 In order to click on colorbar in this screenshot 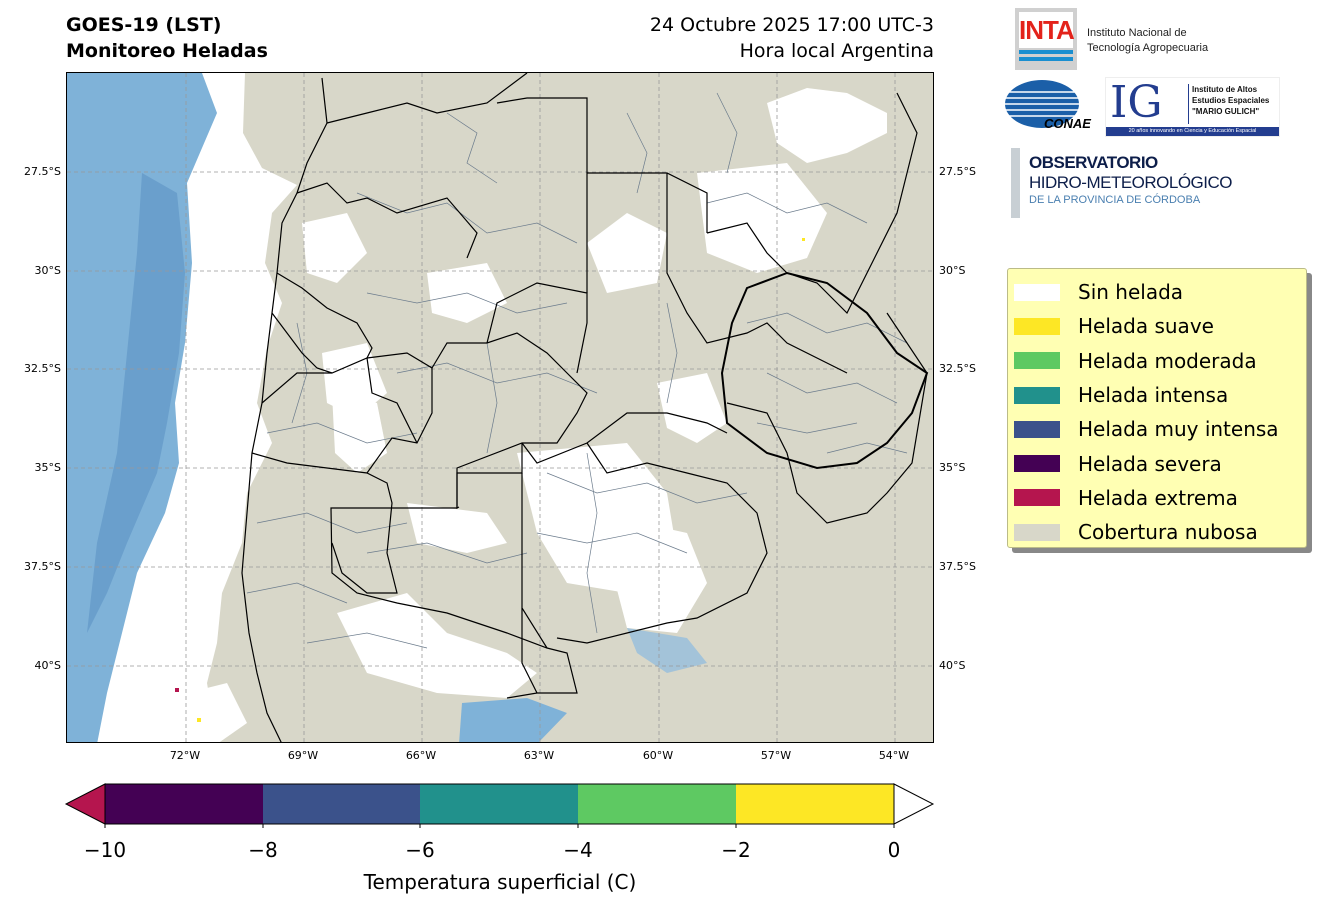, I will do `click(501, 807)`.